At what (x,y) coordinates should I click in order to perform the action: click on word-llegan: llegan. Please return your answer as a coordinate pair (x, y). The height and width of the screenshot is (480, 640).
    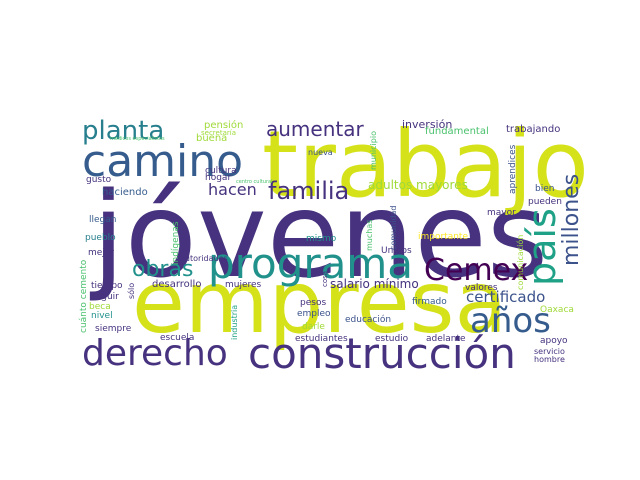
    Looking at the image, I should click on (102, 220).